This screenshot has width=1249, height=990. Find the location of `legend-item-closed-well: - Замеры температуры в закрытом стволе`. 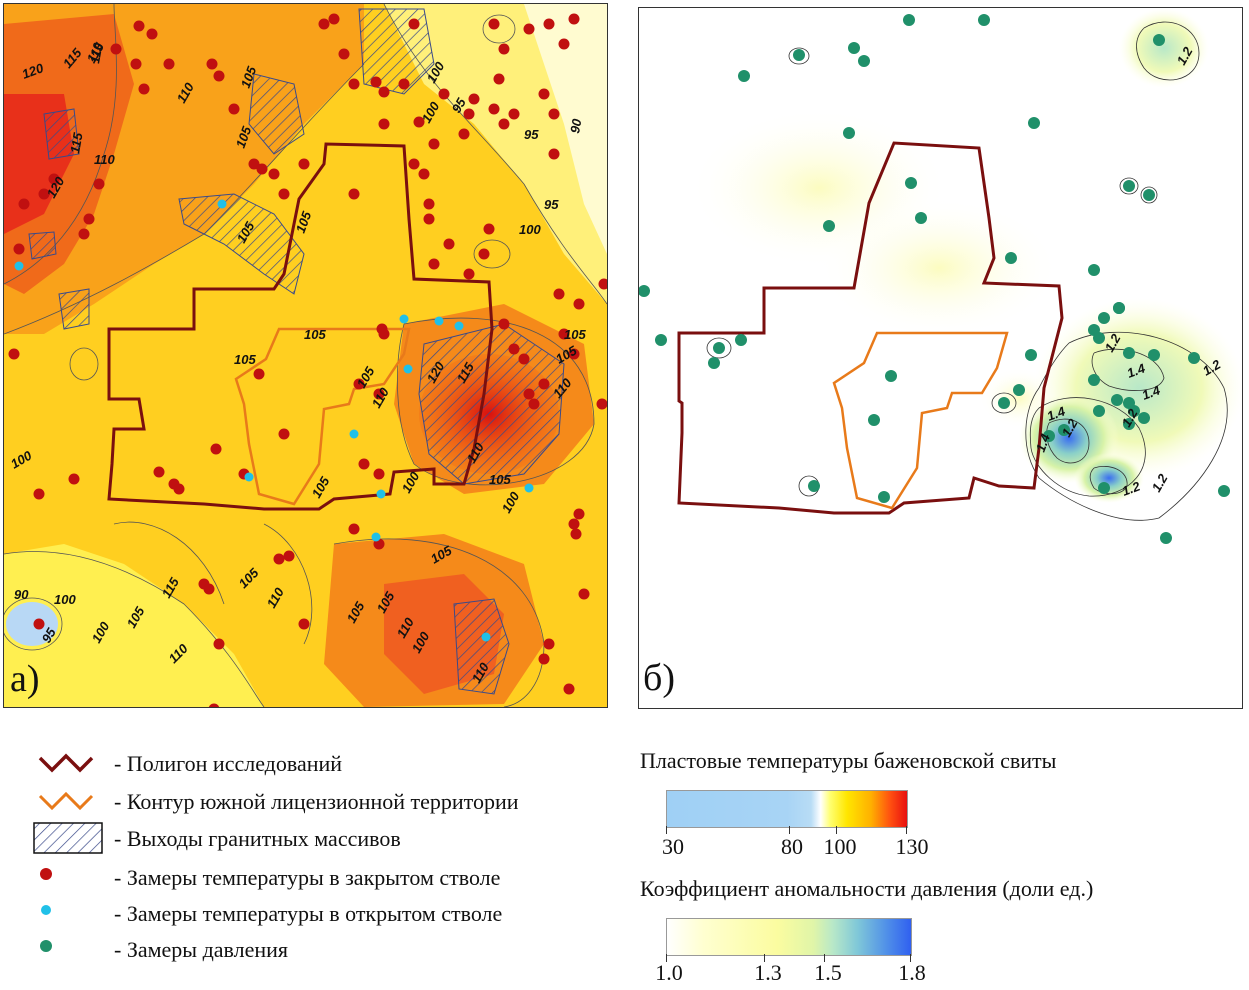

legend-item-closed-well: - Замеры температуры в закрытом стволе is located at coordinates (320, 877).